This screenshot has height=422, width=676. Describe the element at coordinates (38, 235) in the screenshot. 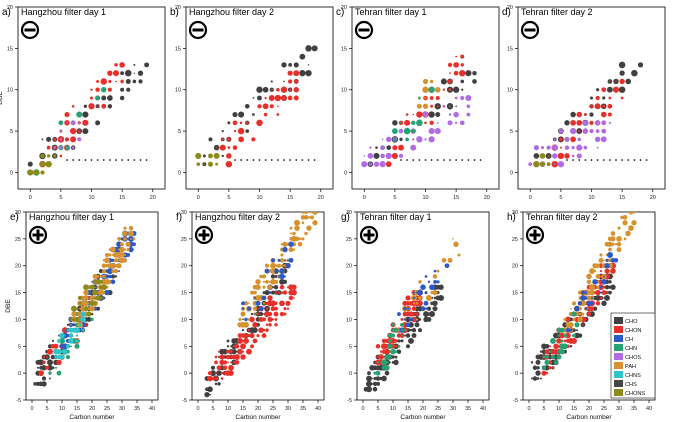

I see `sign-bar` at that location.